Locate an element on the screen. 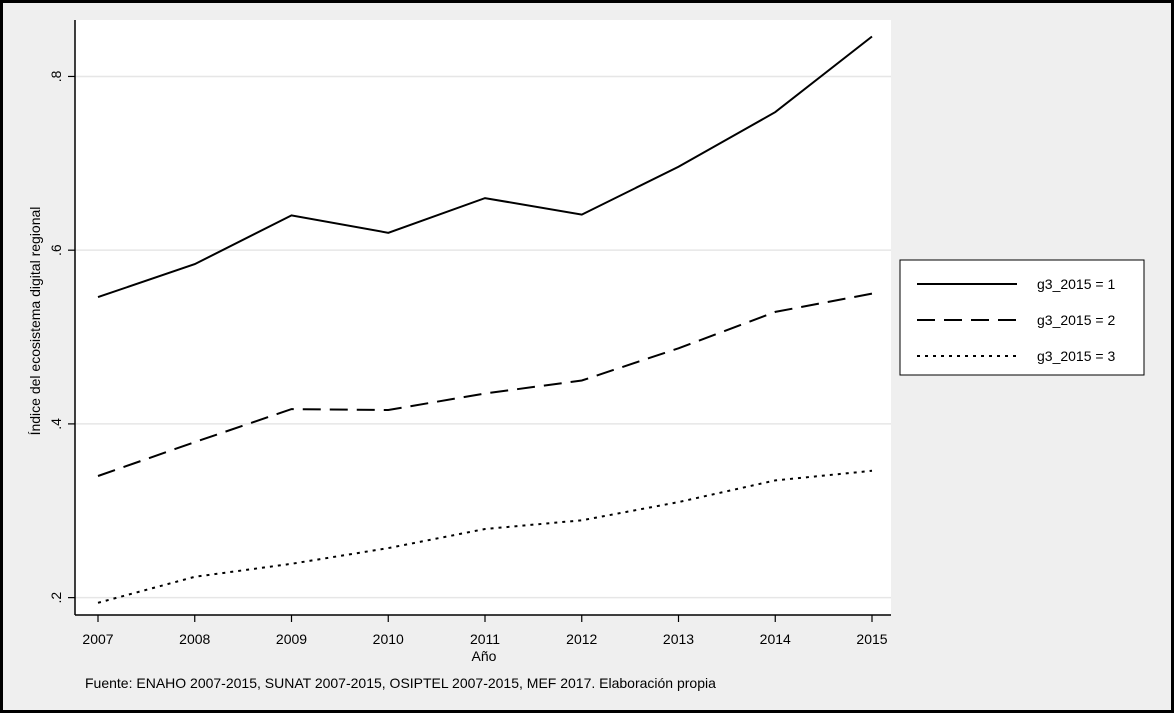 The height and width of the screenshot is (713, 1174). x-tick-label: 2007 is located at coordinates (97, 639).